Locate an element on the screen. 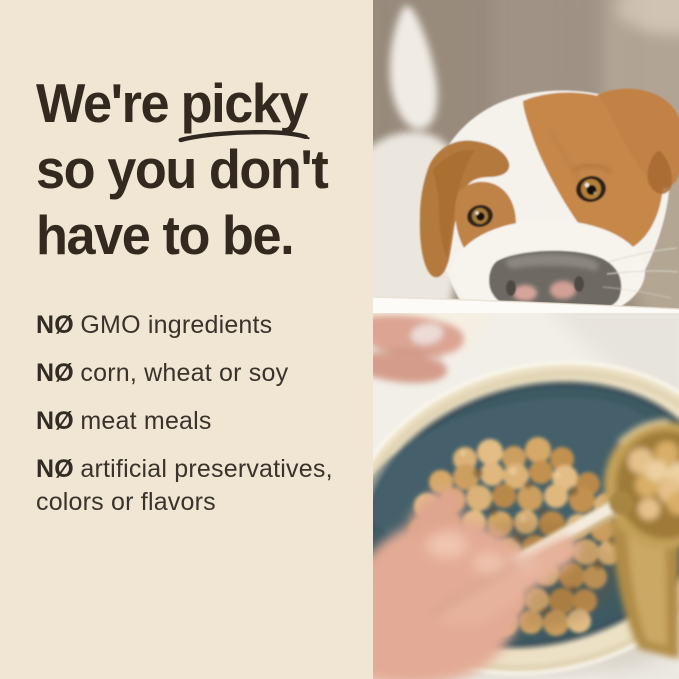 This screenshot has width=679, height=679. claim-text: corn, wheat or soy is located at coordinates (184, 373).